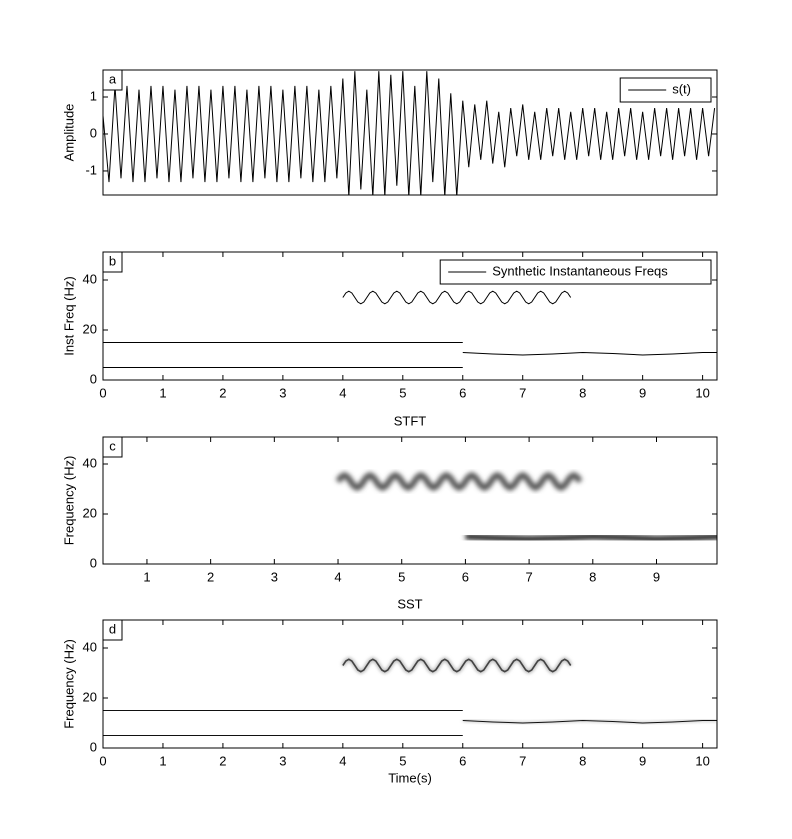 The image size is (792, 839). Describe the element at coordinates (68, 315) in the screenshot. I see `y-axis-label: Inst Freq (Hz)` at that location.